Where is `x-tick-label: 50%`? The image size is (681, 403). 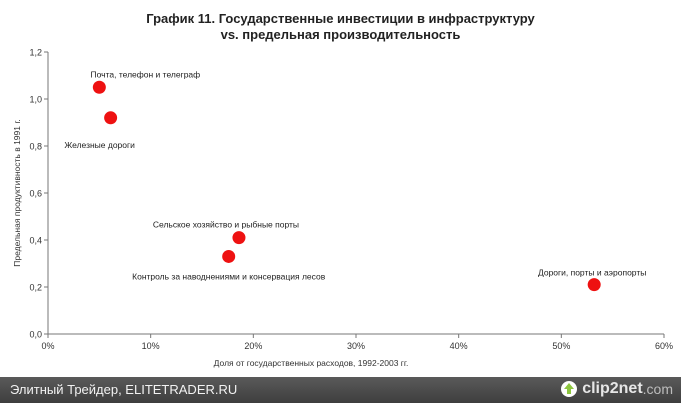 x-tick-label: 50% is located at coordinates (561, 346).